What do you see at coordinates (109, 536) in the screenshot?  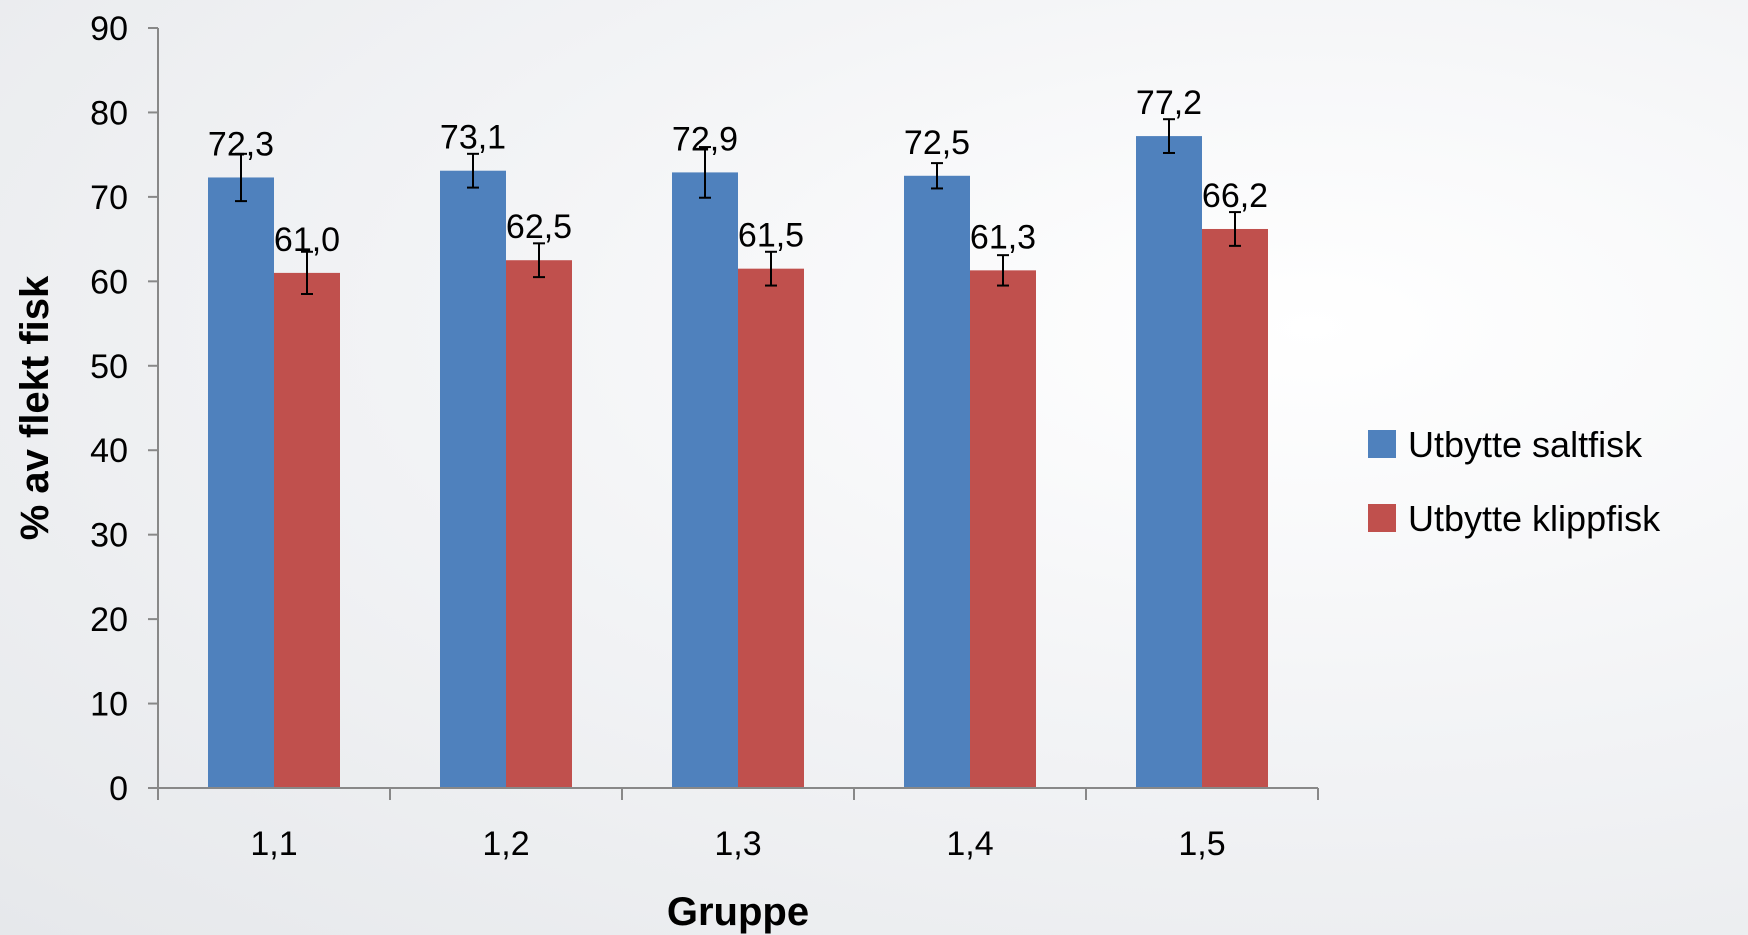 I see `y-tick-label: 30` at bounding box center [109, 536].